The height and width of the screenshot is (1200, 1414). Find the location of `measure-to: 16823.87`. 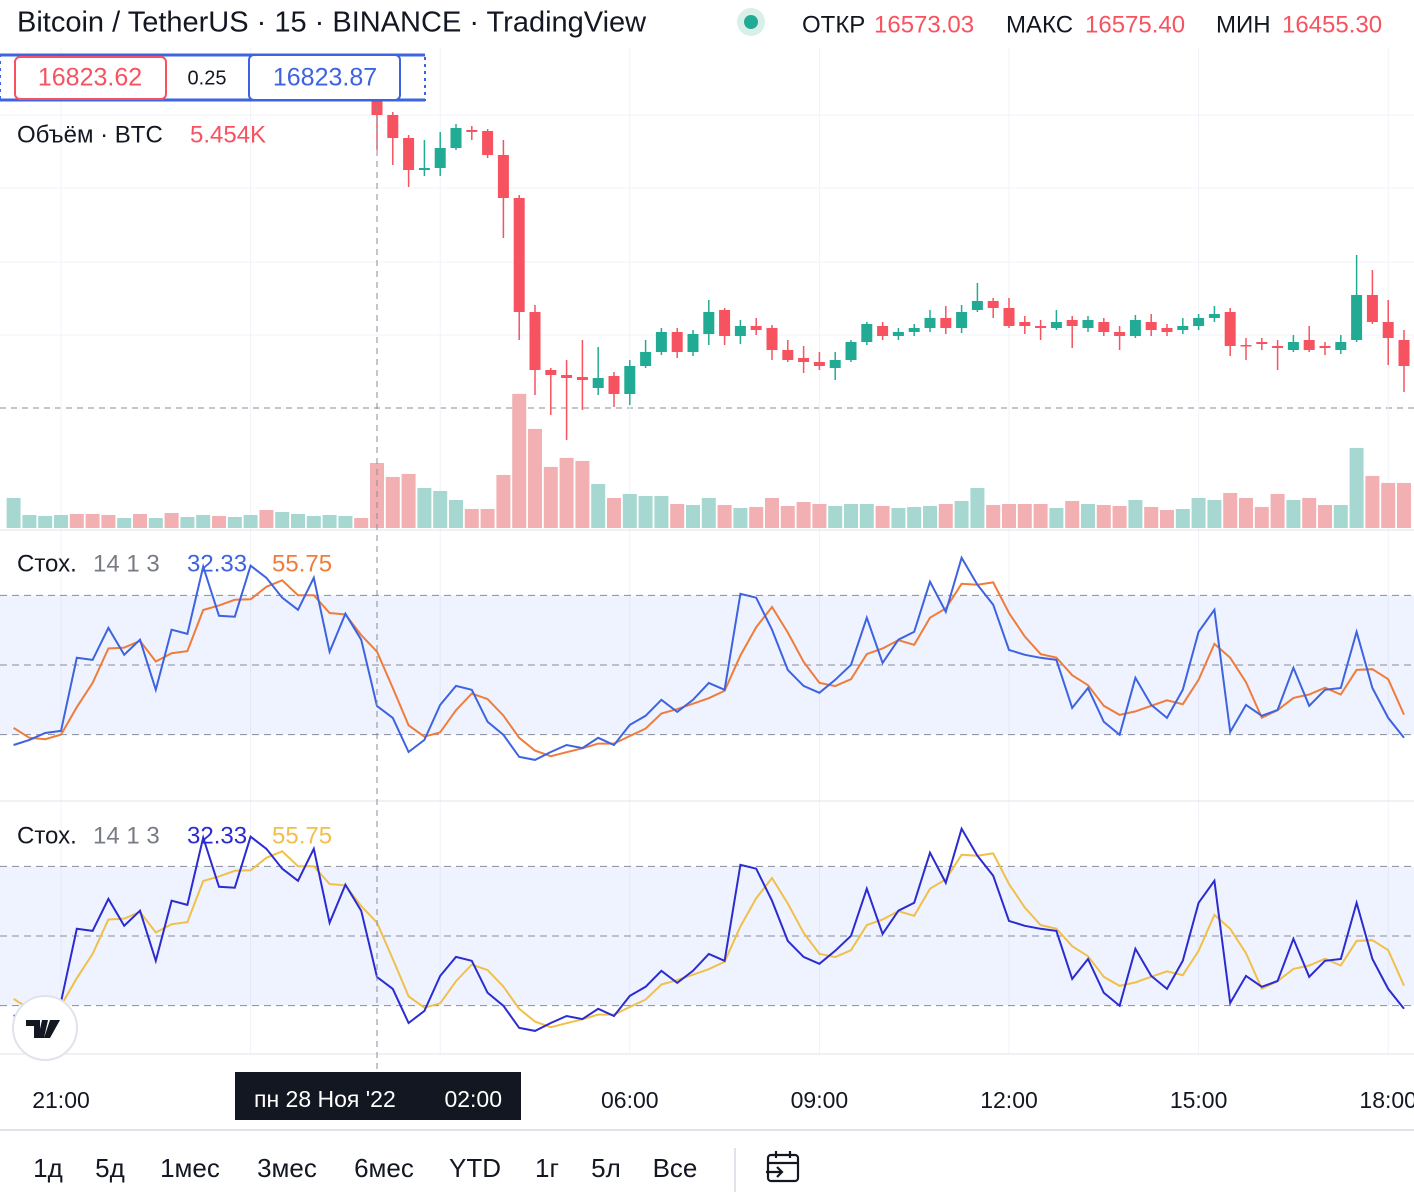

measure-to: 16823.87 is located at coordinates (325, 78).